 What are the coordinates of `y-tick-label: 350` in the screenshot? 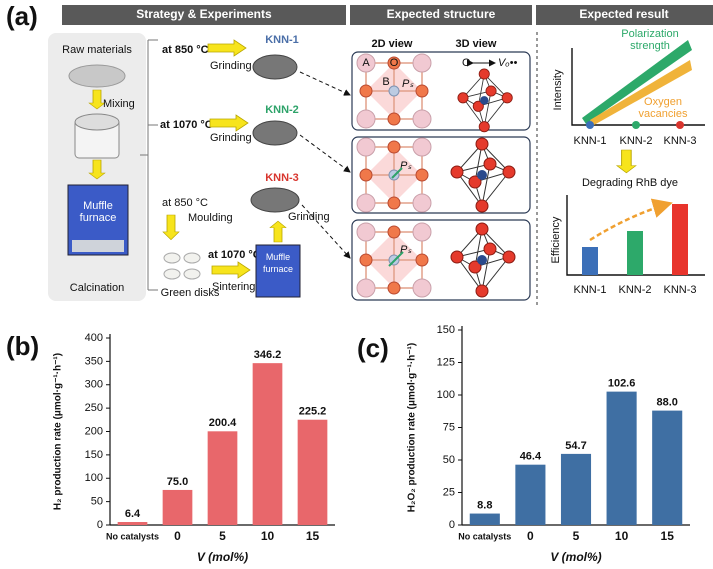 It's located at (94, 361).